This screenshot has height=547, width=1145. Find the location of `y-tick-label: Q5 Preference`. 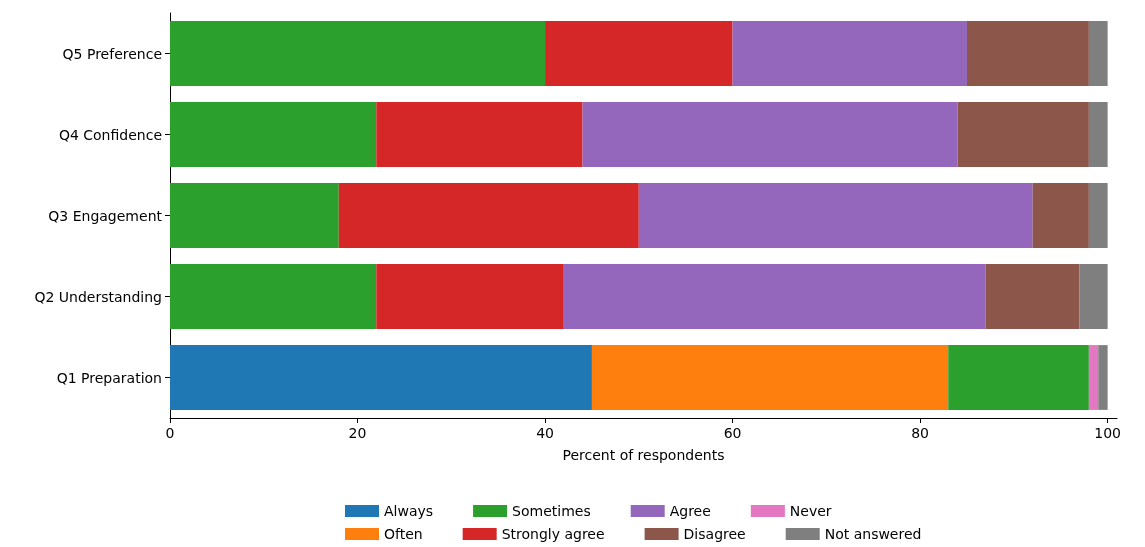

y-tick-label: Q5 Preference is located at coordinates (112, 53).